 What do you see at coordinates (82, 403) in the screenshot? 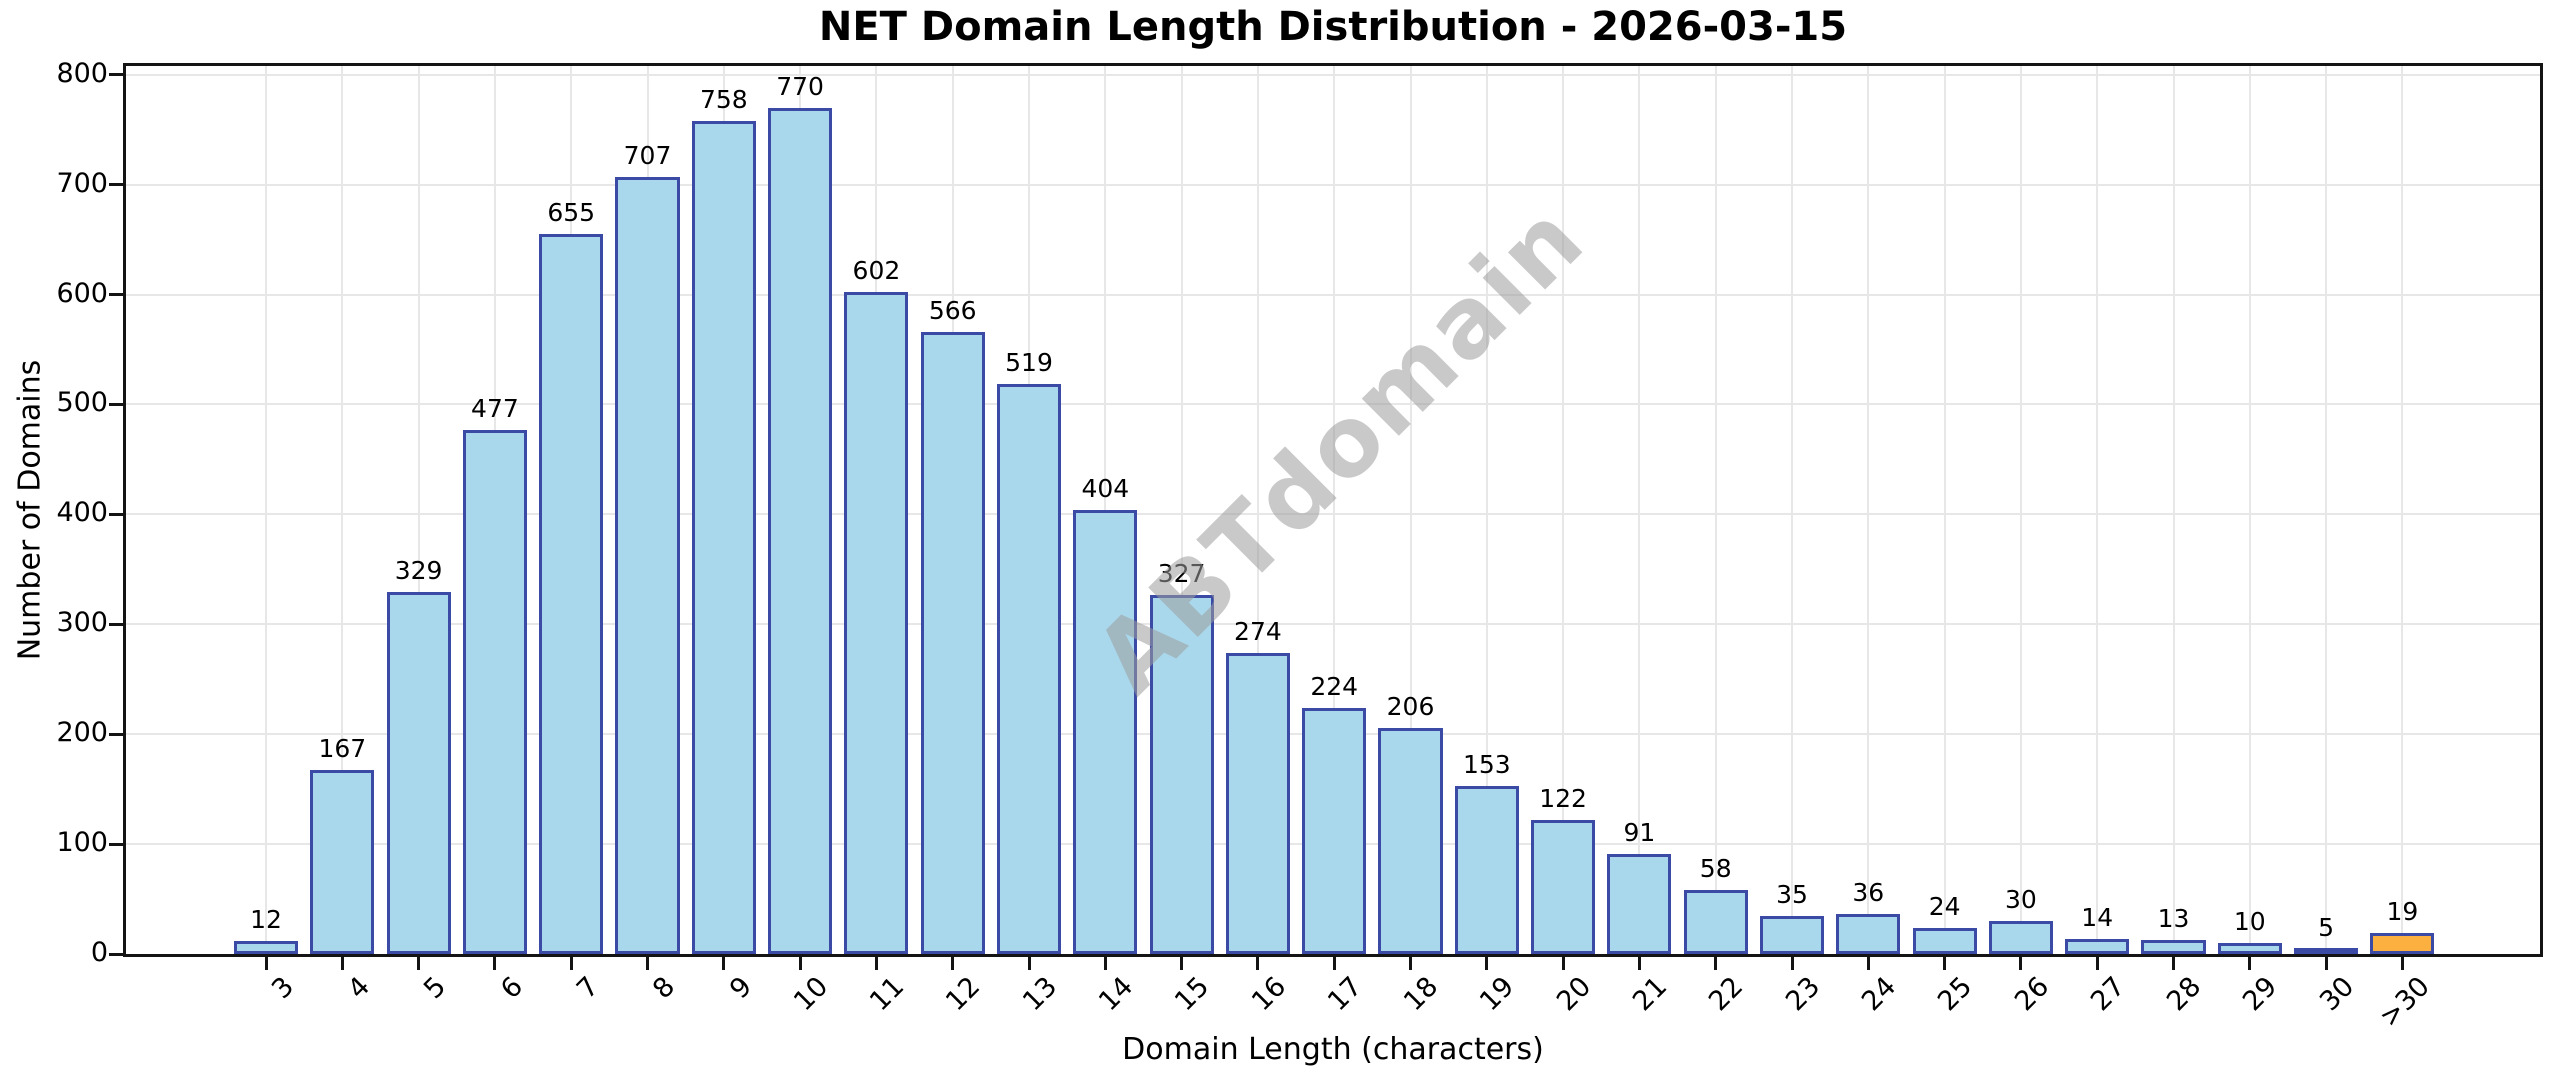
I see `y-tick-label: 500` at bounding box center [82, 403].